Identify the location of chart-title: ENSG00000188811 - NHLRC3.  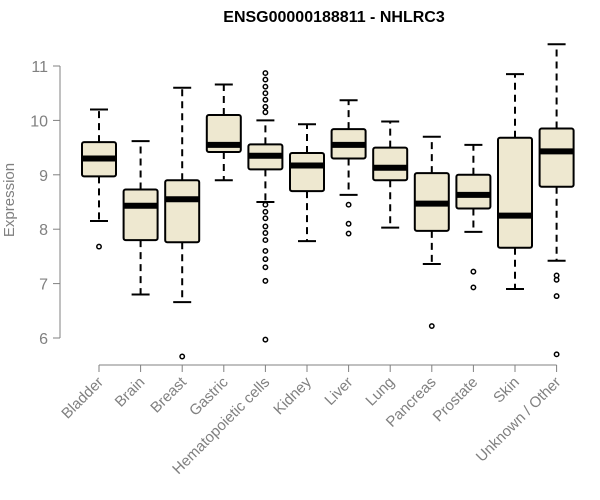
(334, 17).